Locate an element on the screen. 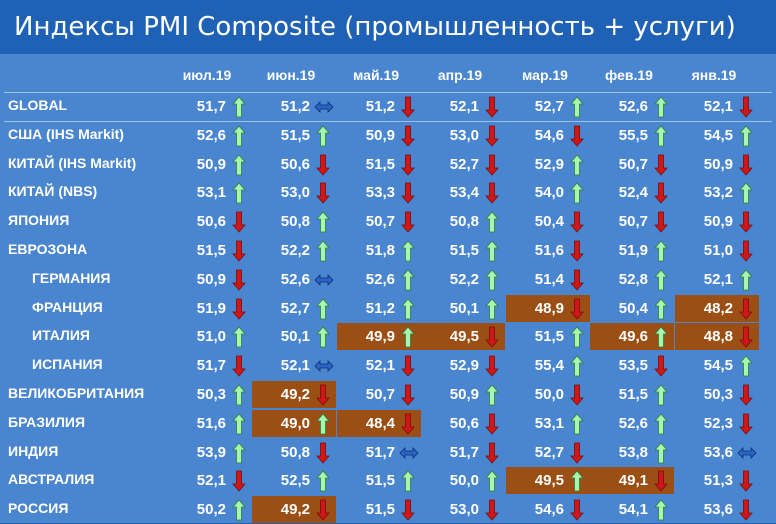 This screenshot has height=524, width=776. value-text: 51,5 is located at coordinates (549, 337).